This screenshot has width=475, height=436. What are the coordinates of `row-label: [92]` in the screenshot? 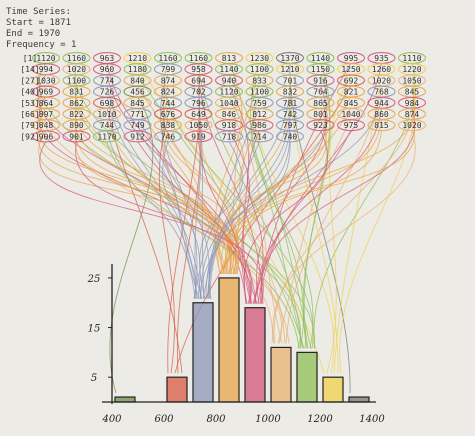 It's located at (29, 136).